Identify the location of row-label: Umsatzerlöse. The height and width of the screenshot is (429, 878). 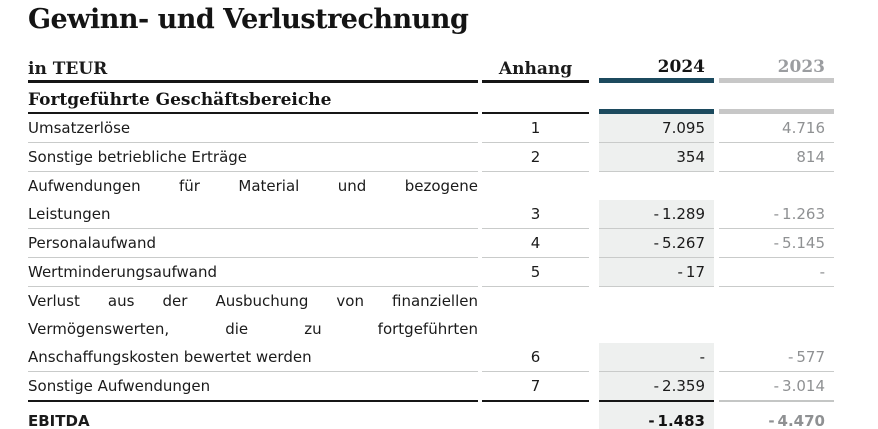
(253, 128).